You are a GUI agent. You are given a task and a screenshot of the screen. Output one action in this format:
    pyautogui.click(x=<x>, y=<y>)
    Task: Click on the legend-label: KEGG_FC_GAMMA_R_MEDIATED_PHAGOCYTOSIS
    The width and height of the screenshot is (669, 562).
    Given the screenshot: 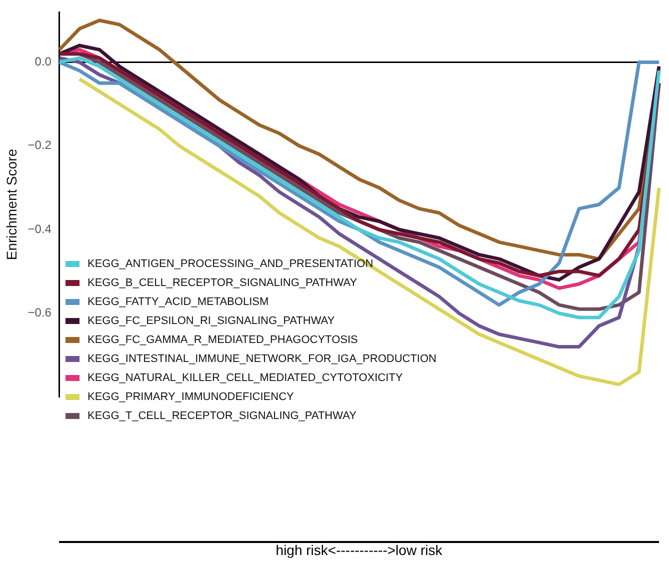 What is the action you would take?
    pyautogui.click(x=222, y=340)
    